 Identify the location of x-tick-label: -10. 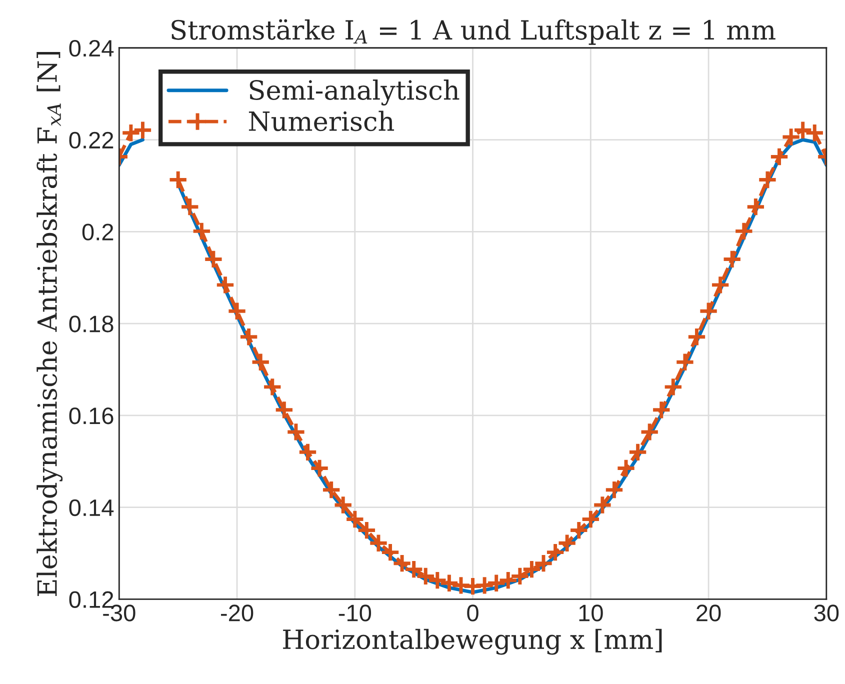
(355, 613).